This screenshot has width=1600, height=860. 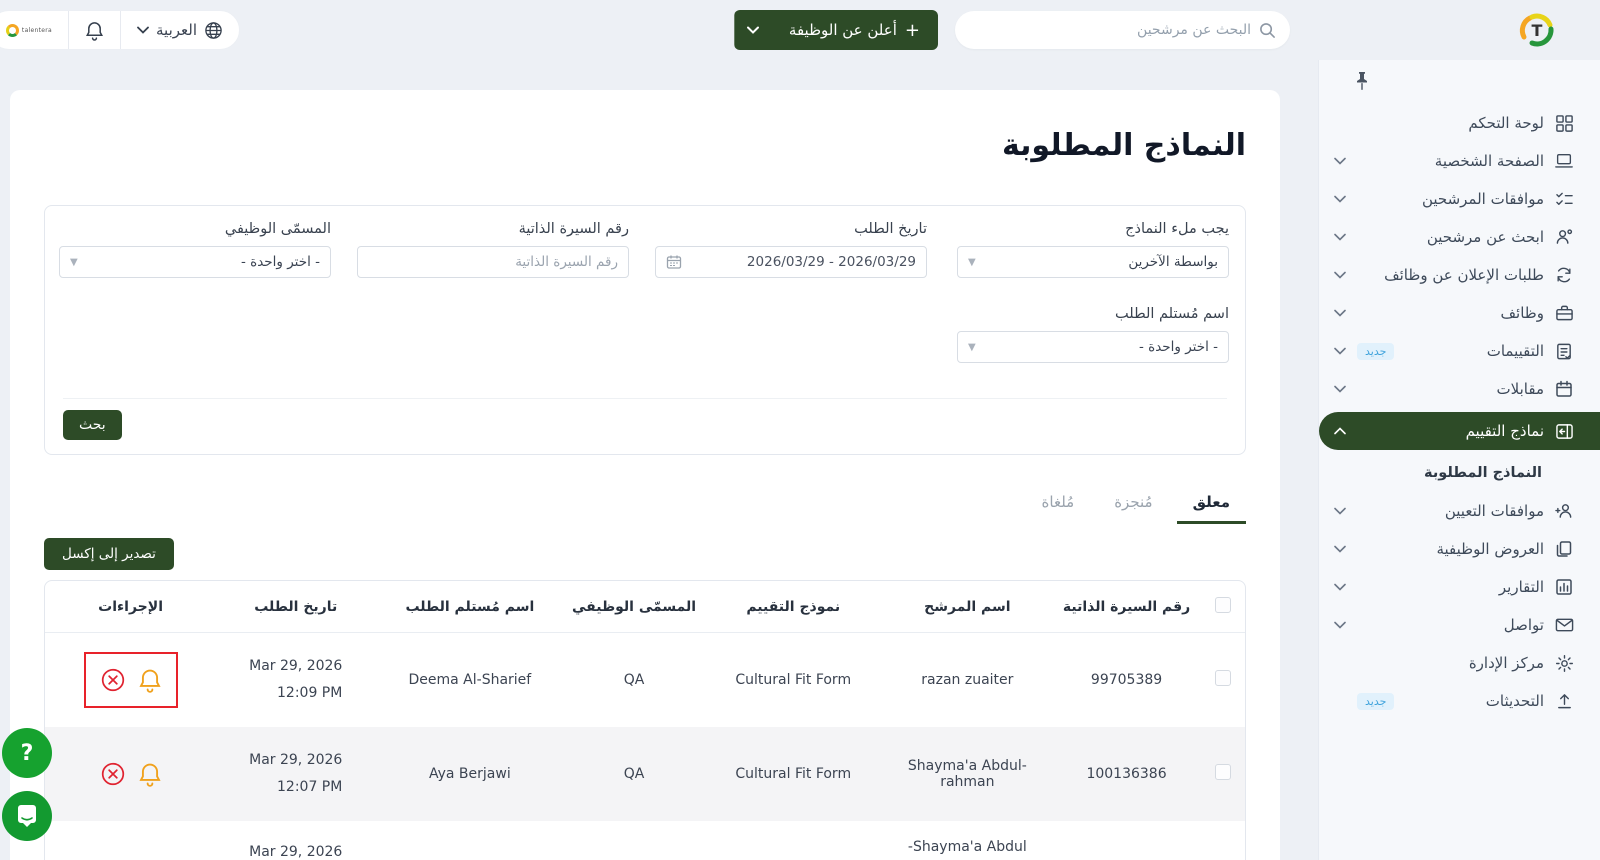 I want to click on checklist-icon, so click(x=1564, y=199).